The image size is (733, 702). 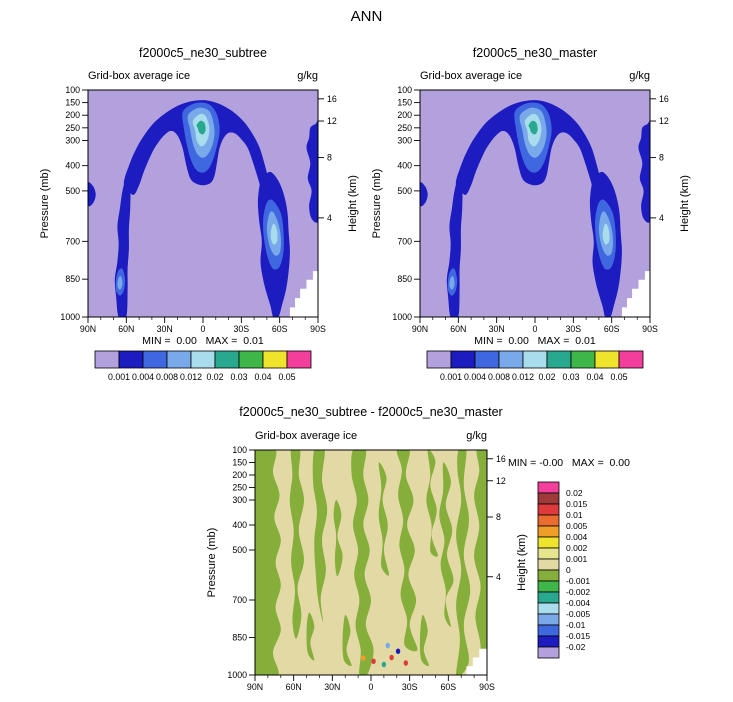 What do you see at coordinates (499, 377) in the screenshot?
I see `colorbar-label: 0.008` at bounding box center [499, 377].